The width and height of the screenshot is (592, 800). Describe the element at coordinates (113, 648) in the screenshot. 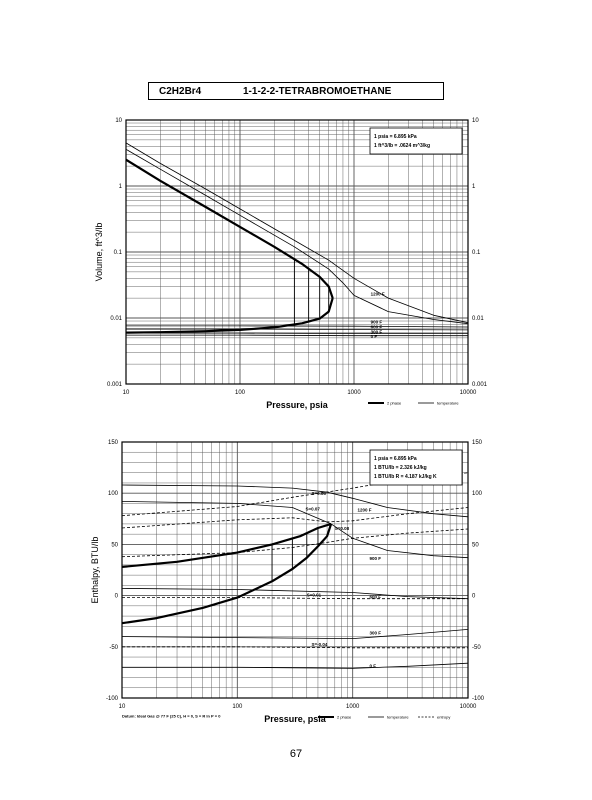

I see `y-tick-label-left: -50` at that location.